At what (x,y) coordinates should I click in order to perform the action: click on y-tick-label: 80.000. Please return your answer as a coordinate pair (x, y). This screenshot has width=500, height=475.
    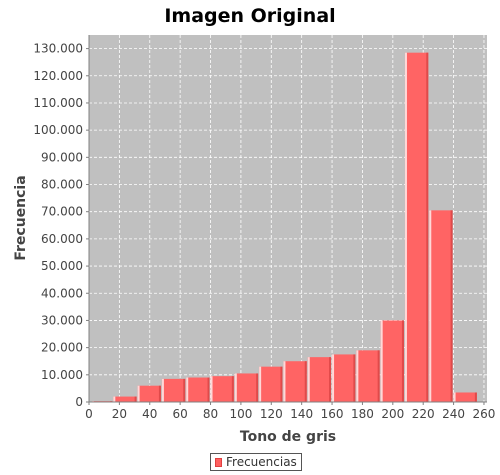
    Looking at the image, I should click on (62, 185).